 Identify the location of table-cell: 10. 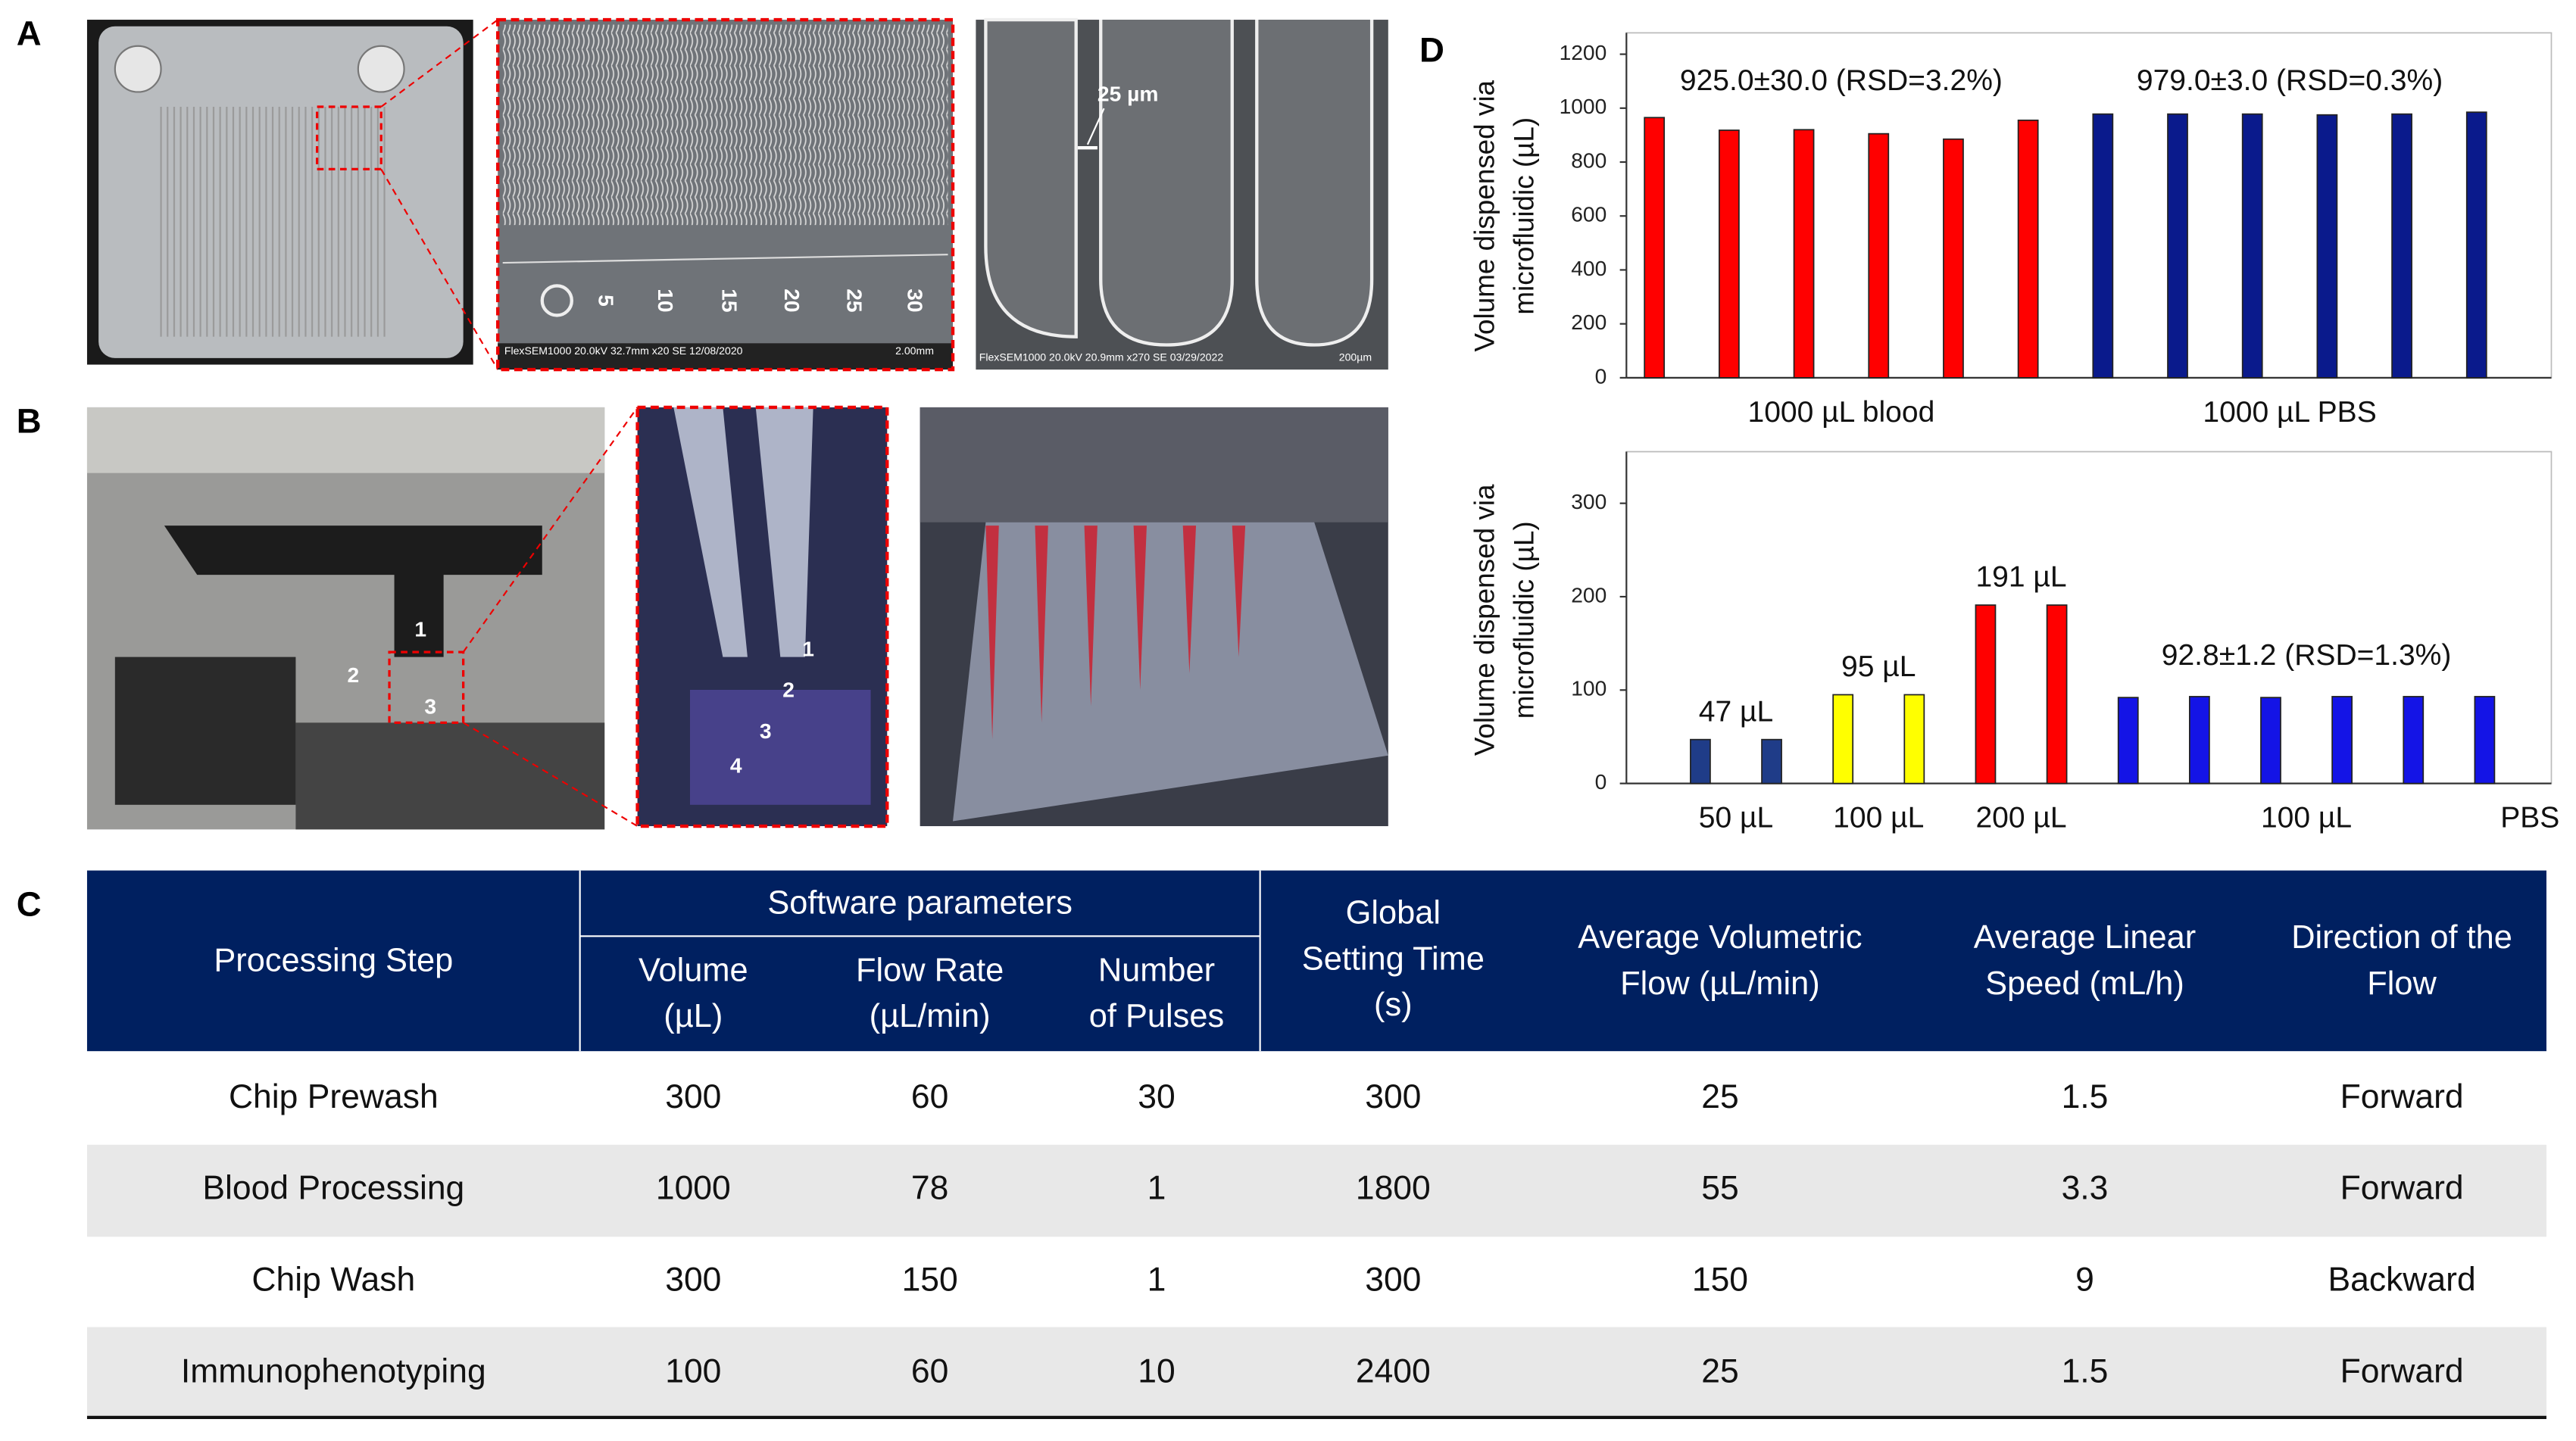
(1157, 1371).